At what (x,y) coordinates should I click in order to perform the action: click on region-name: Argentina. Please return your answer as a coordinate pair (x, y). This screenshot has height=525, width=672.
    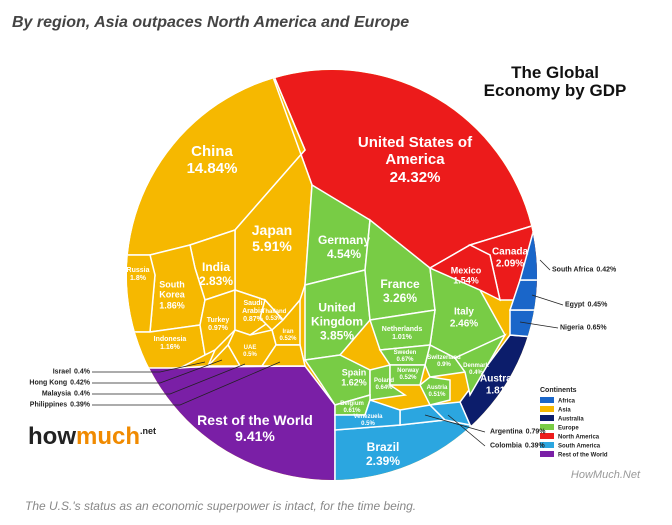
    Looking at the image, I should click on (506, 432).